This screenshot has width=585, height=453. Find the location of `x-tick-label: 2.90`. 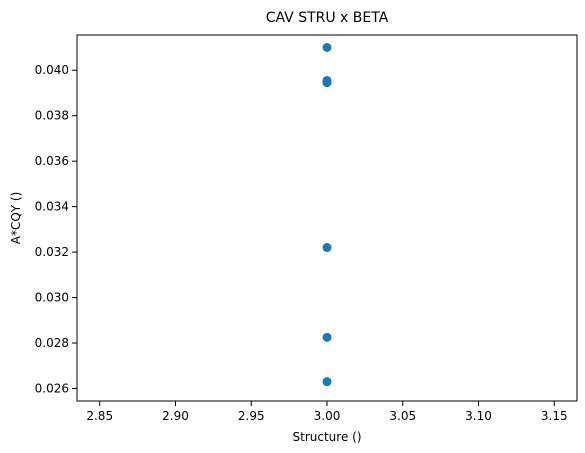

x-tick-label: 2.90 is located at coordinates (175, 416).